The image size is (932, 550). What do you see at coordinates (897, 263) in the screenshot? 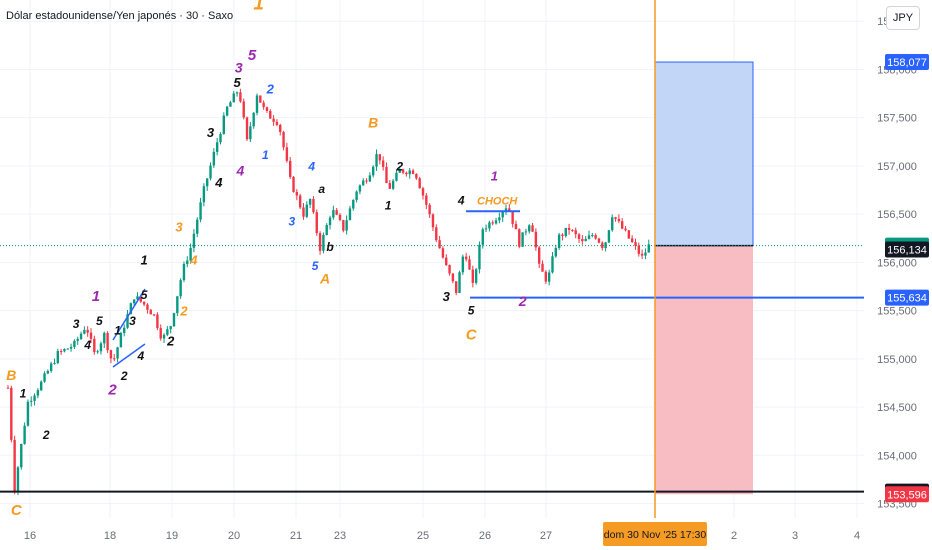
I see `y-tick-label: 156,000` at bounding box center [897, 263].